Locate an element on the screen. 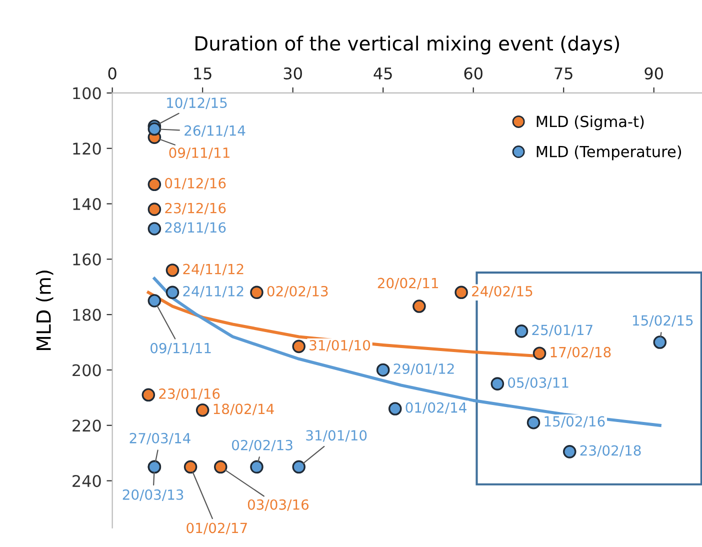 The height and width of the screenshot is (547, 702). data-label: 18/02/14 is located at coordinates (244, 410).